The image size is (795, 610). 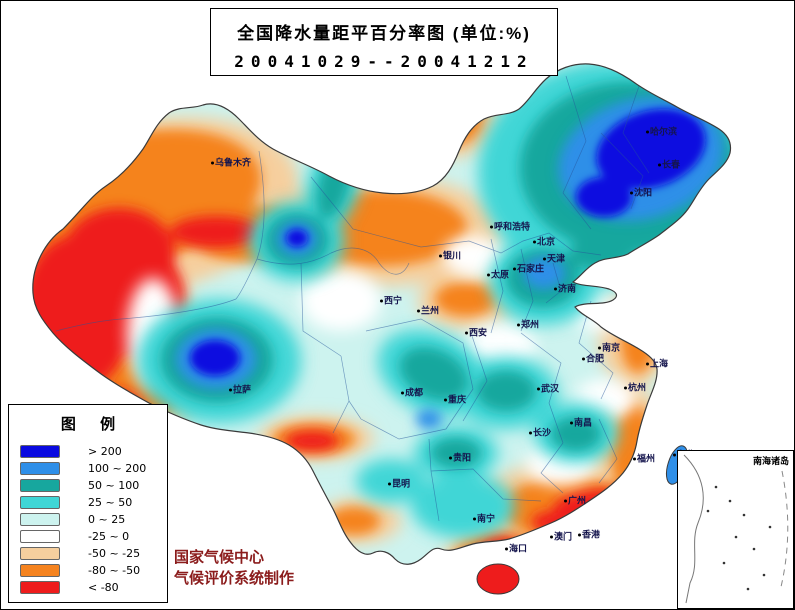 What do you see at coordinates (109, 536) in the screenshot?
I see `legend-label: -25 ~ 0` at bounding box center [109, 536].